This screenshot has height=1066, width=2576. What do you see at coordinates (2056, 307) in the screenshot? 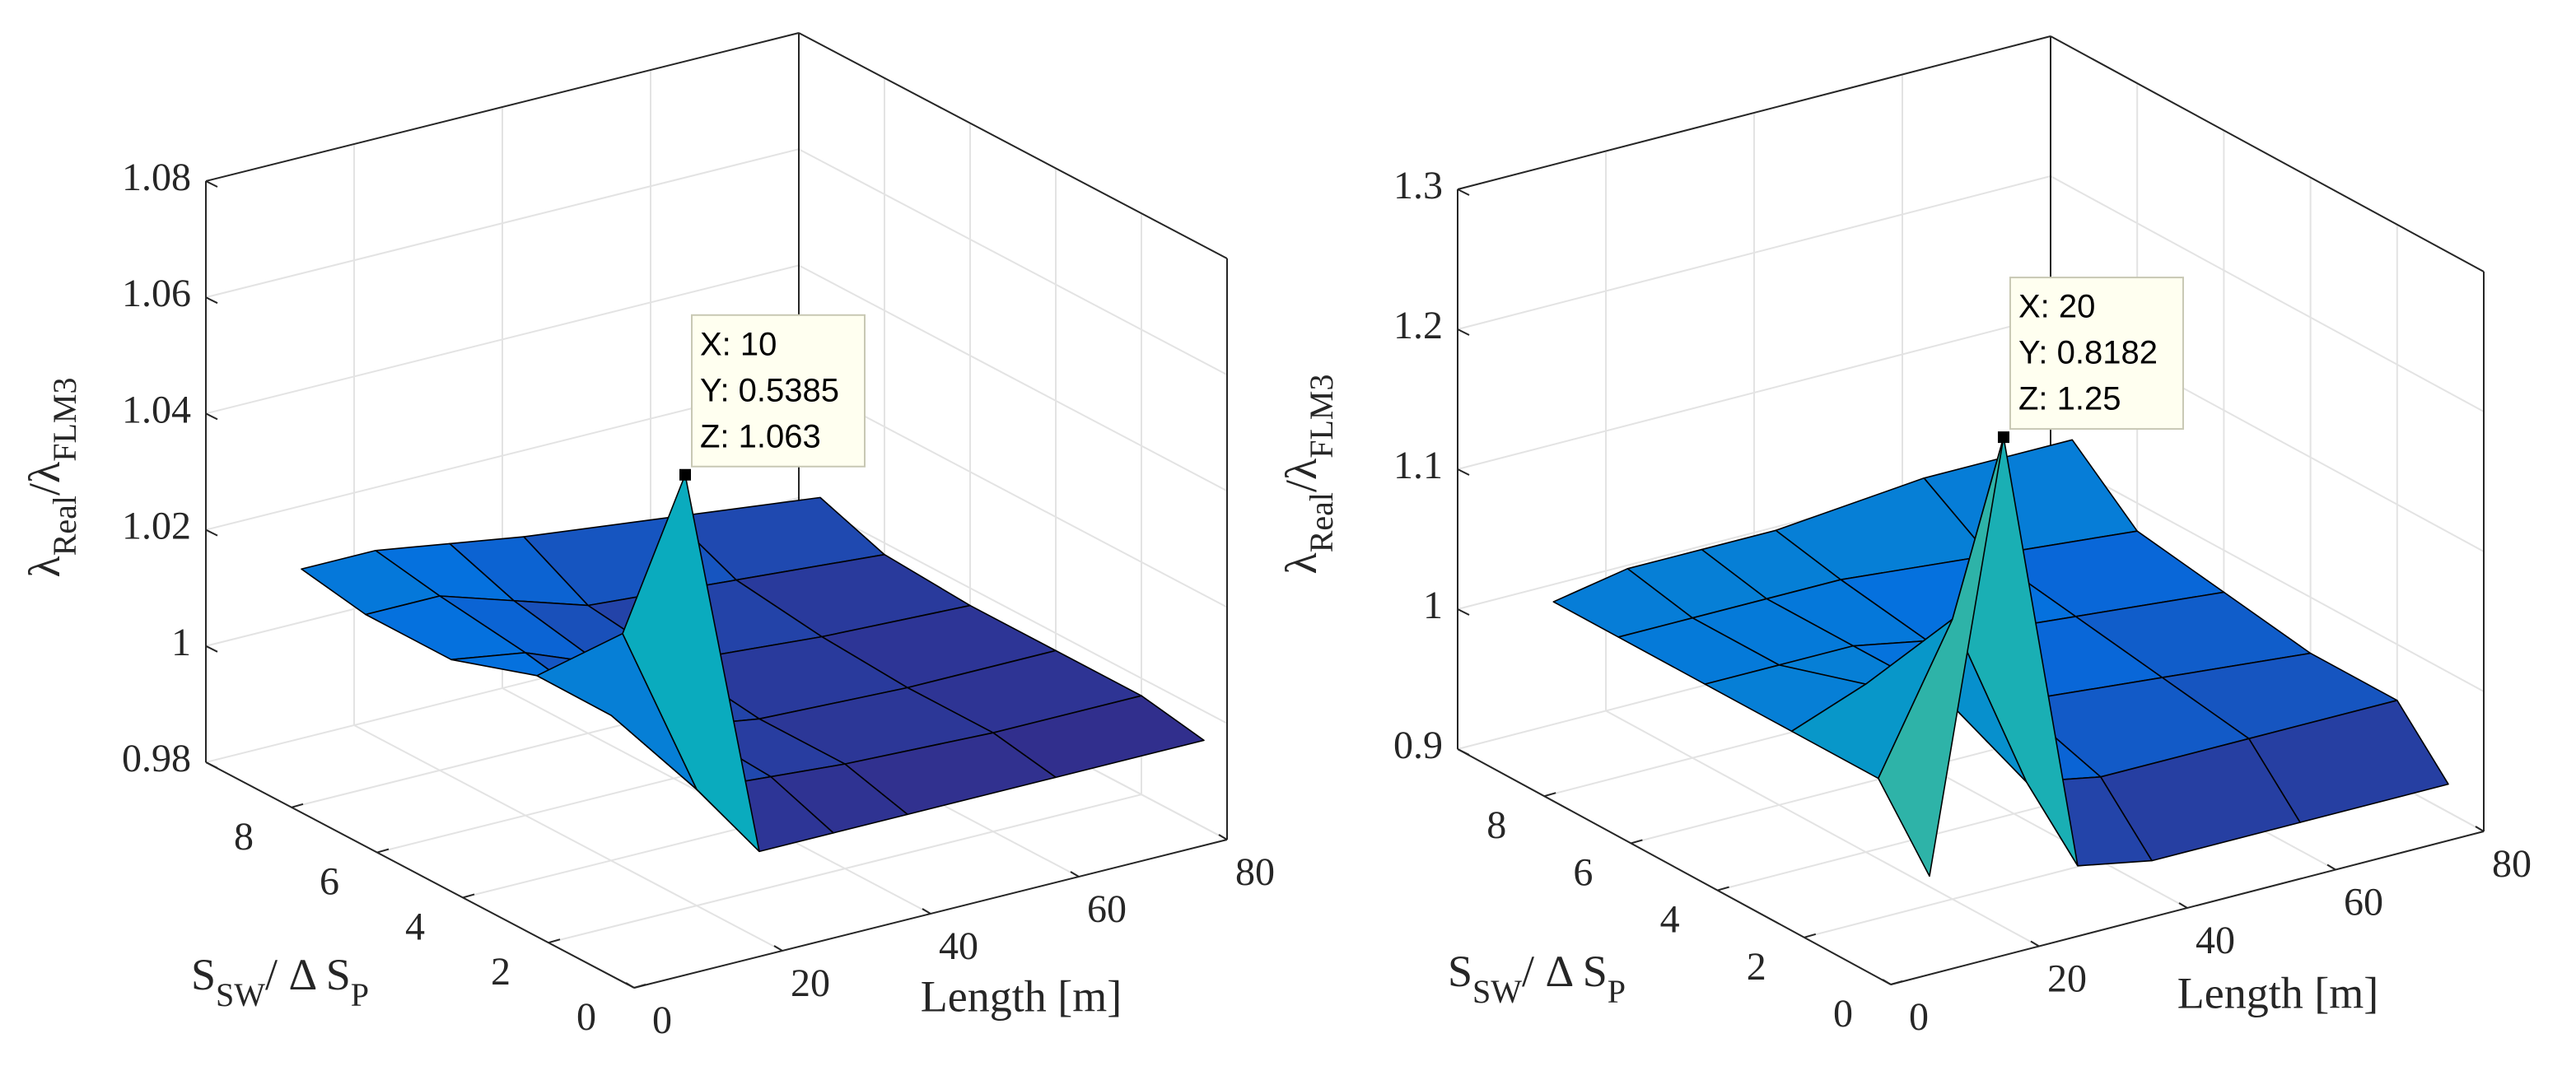
I see `datatip-line: X: 20` at bounding box center [2056, 307].